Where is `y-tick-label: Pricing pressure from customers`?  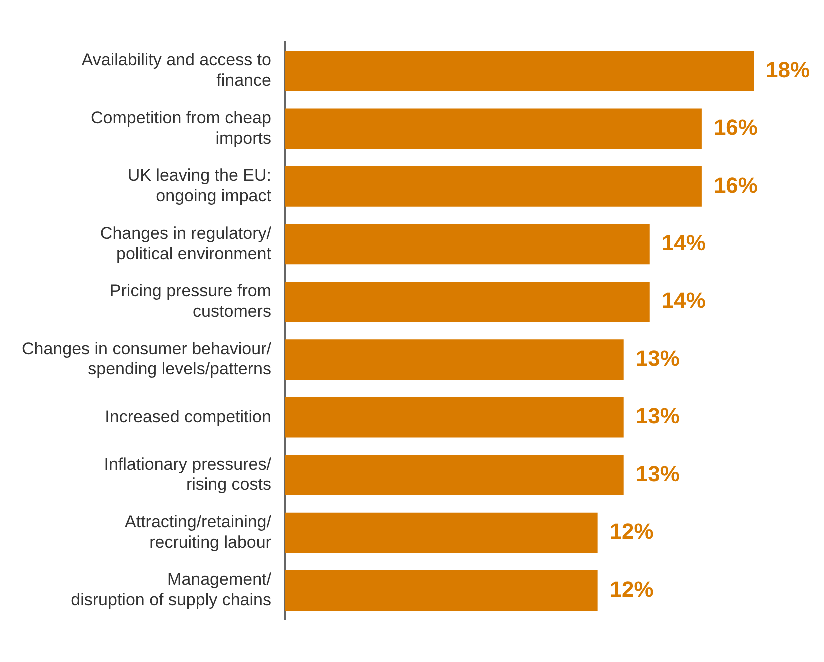
y-tick-label: Pricing pressure from customers is located at coordinates (191, 302).